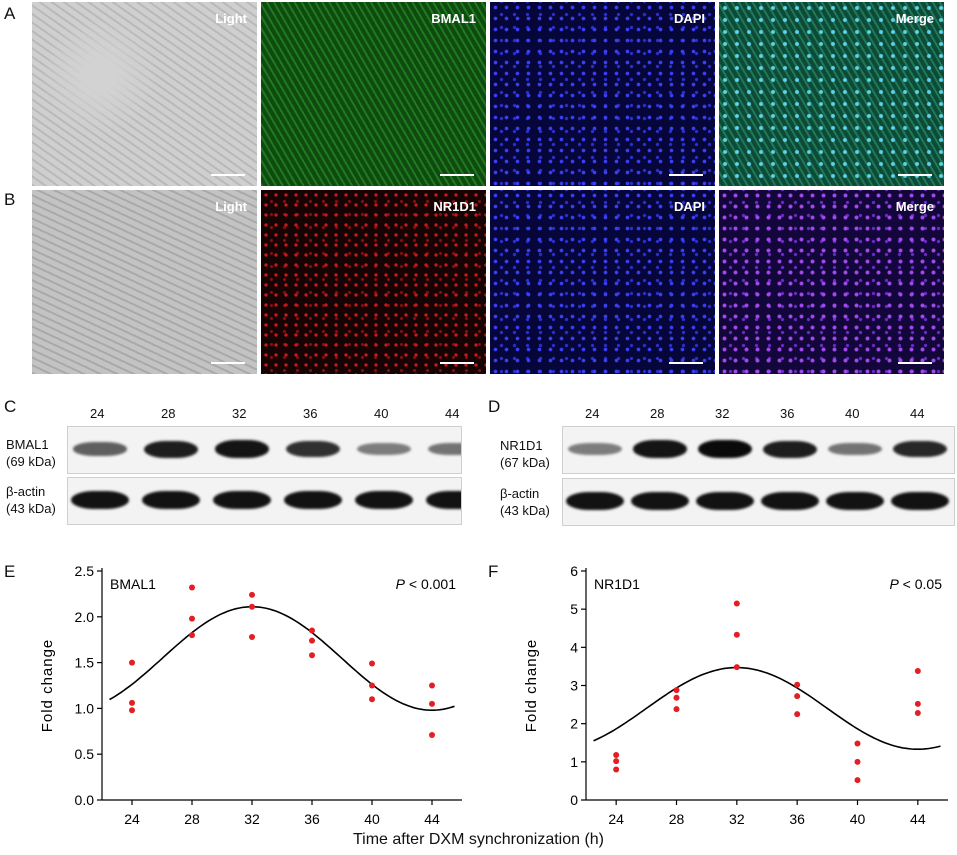 The width and height of the screenshot is (957, 855). What do you see at coordinates (758, 502) in the screenshot?
I see `blot-d-actin-strip` at bounding box center [758, 502].